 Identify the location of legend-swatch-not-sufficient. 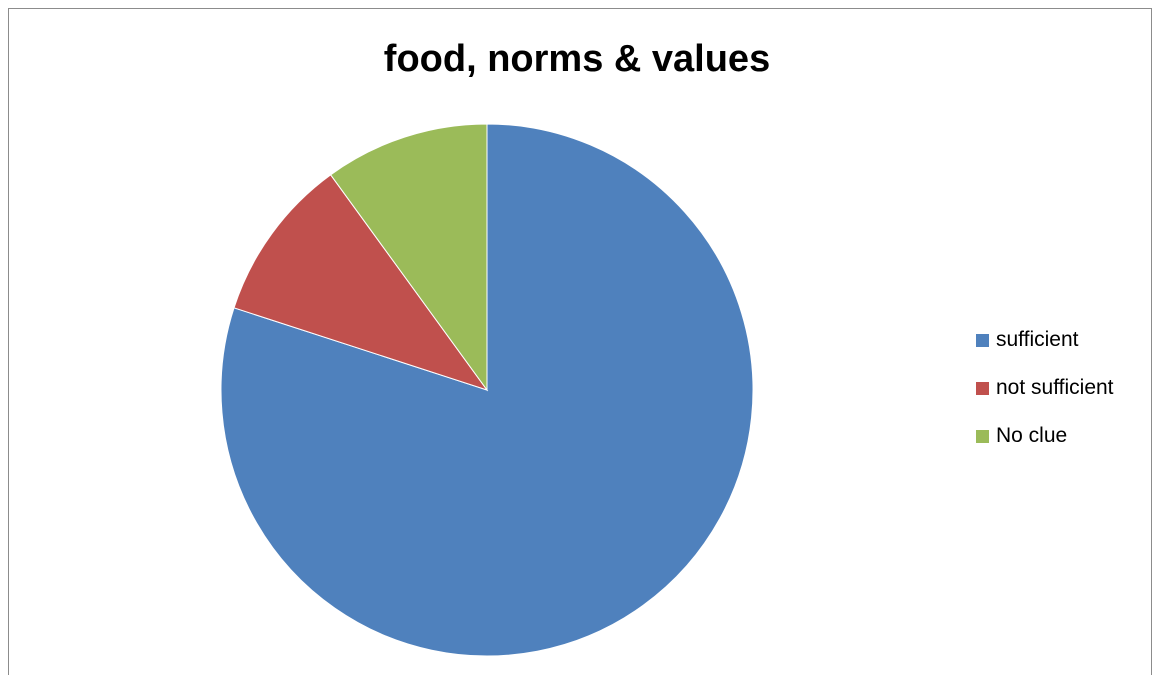
(982, 388).